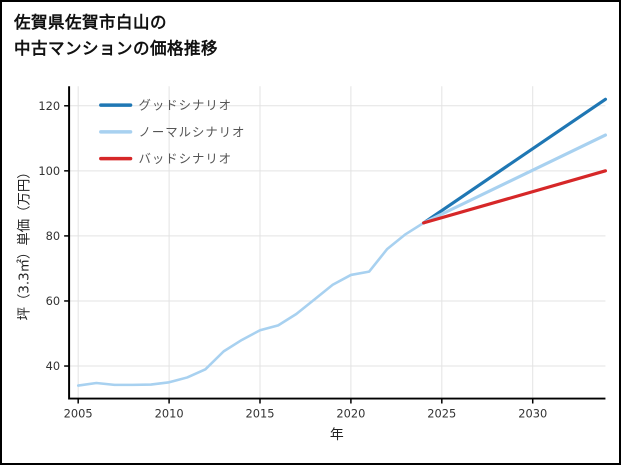 This screenshot has width=621, height=465. What do you see at coordinates (185, 158) in the screenshot?
I see `legend-label: バッドシナリオ` at bounding box center [185, 158].